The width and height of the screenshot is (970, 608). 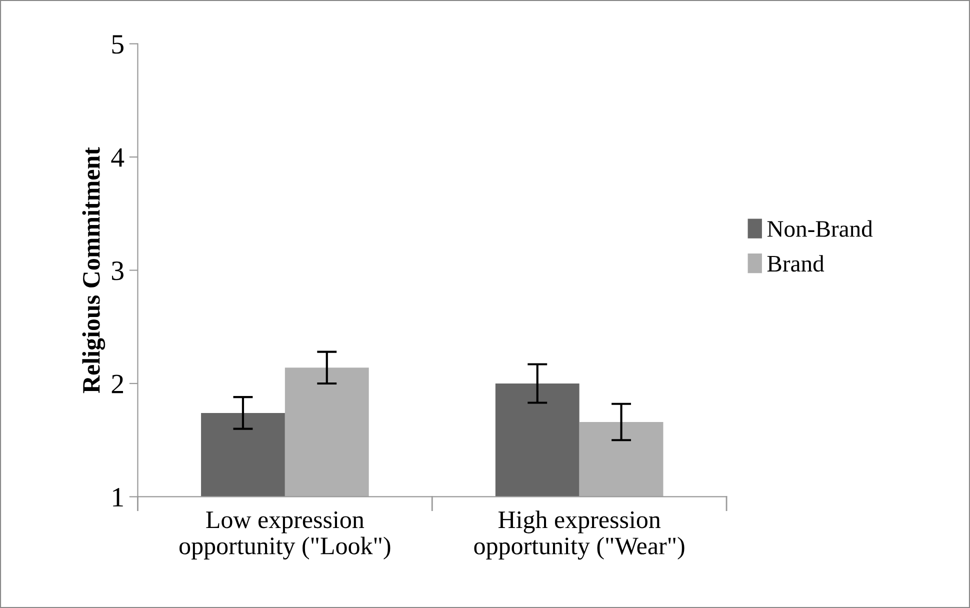 I want to click on x-tick-label: High expression opportunity ("Wear"), so click(x=579, y=535).